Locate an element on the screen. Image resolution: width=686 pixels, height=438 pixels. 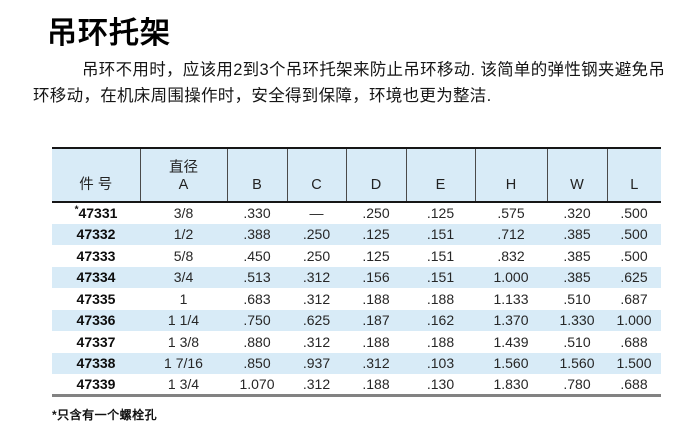
value-cell: .330 is located at coordinates (257, 213).